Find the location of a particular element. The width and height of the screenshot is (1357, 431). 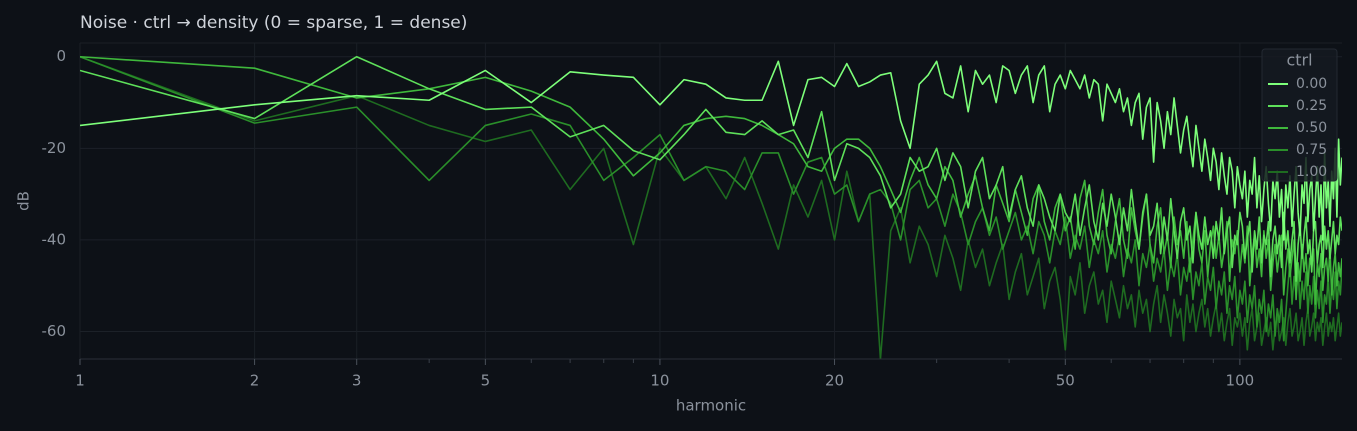

legend-label: 0.75 is located at coordinates (1311, 150).